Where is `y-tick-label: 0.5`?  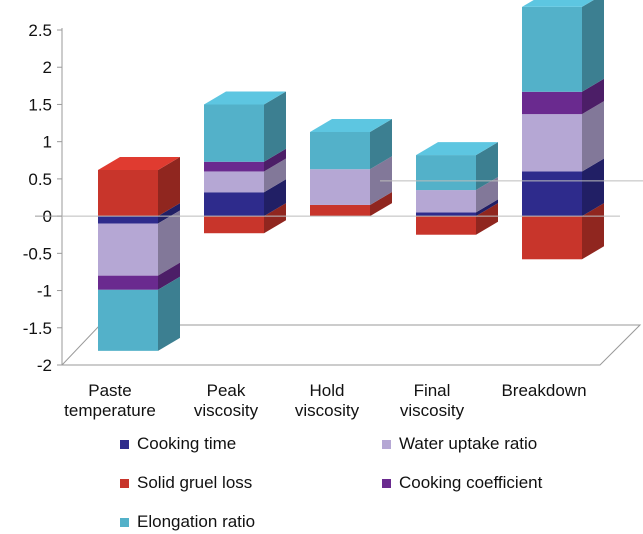
y-tick-label: 0.5 is located at coordinates (40, 179).